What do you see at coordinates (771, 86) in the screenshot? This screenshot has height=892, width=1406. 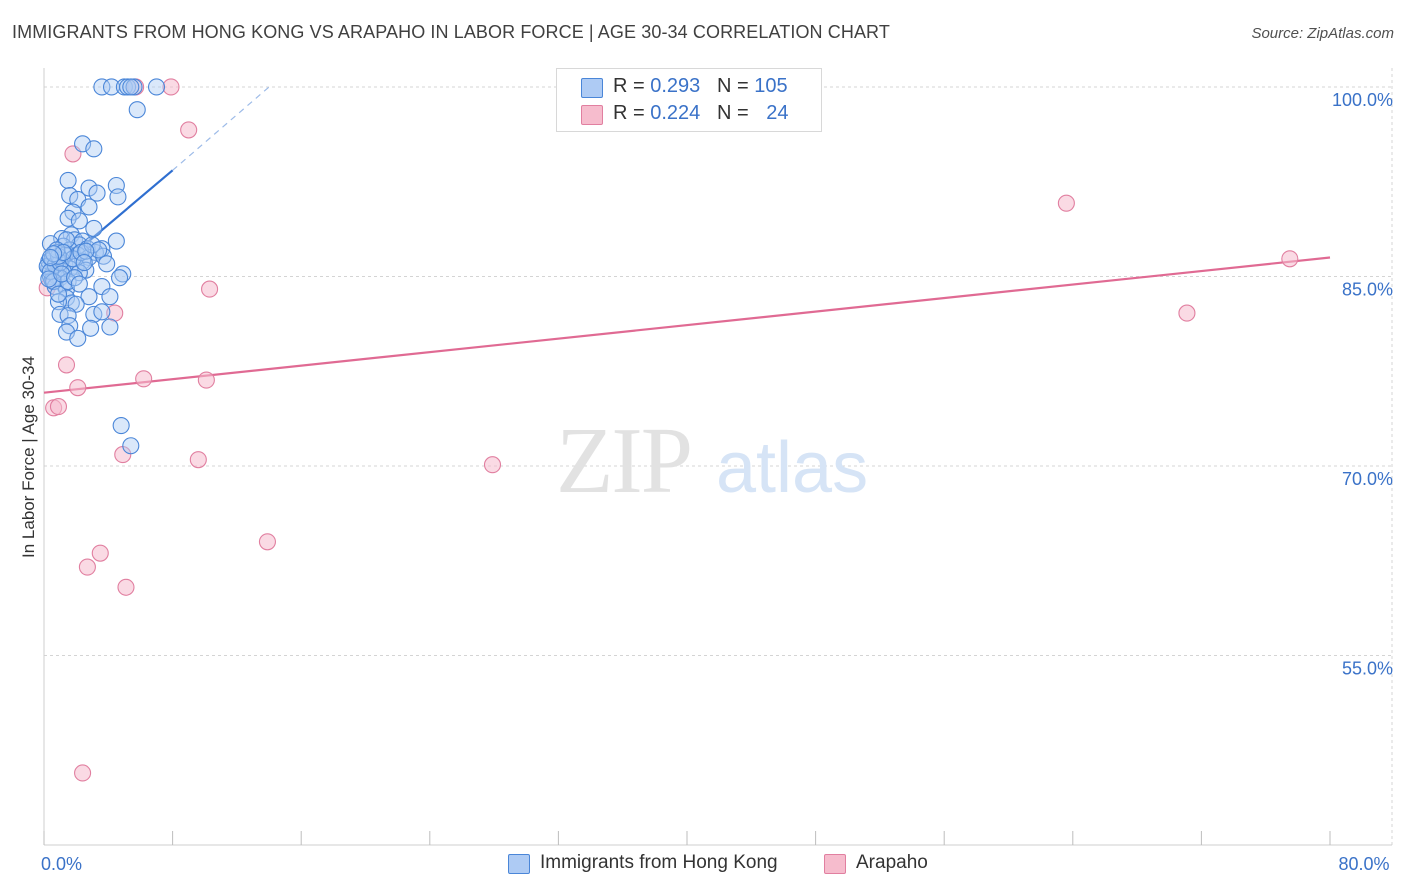 I see `n-value: 105` at bounding box center [771, 86].